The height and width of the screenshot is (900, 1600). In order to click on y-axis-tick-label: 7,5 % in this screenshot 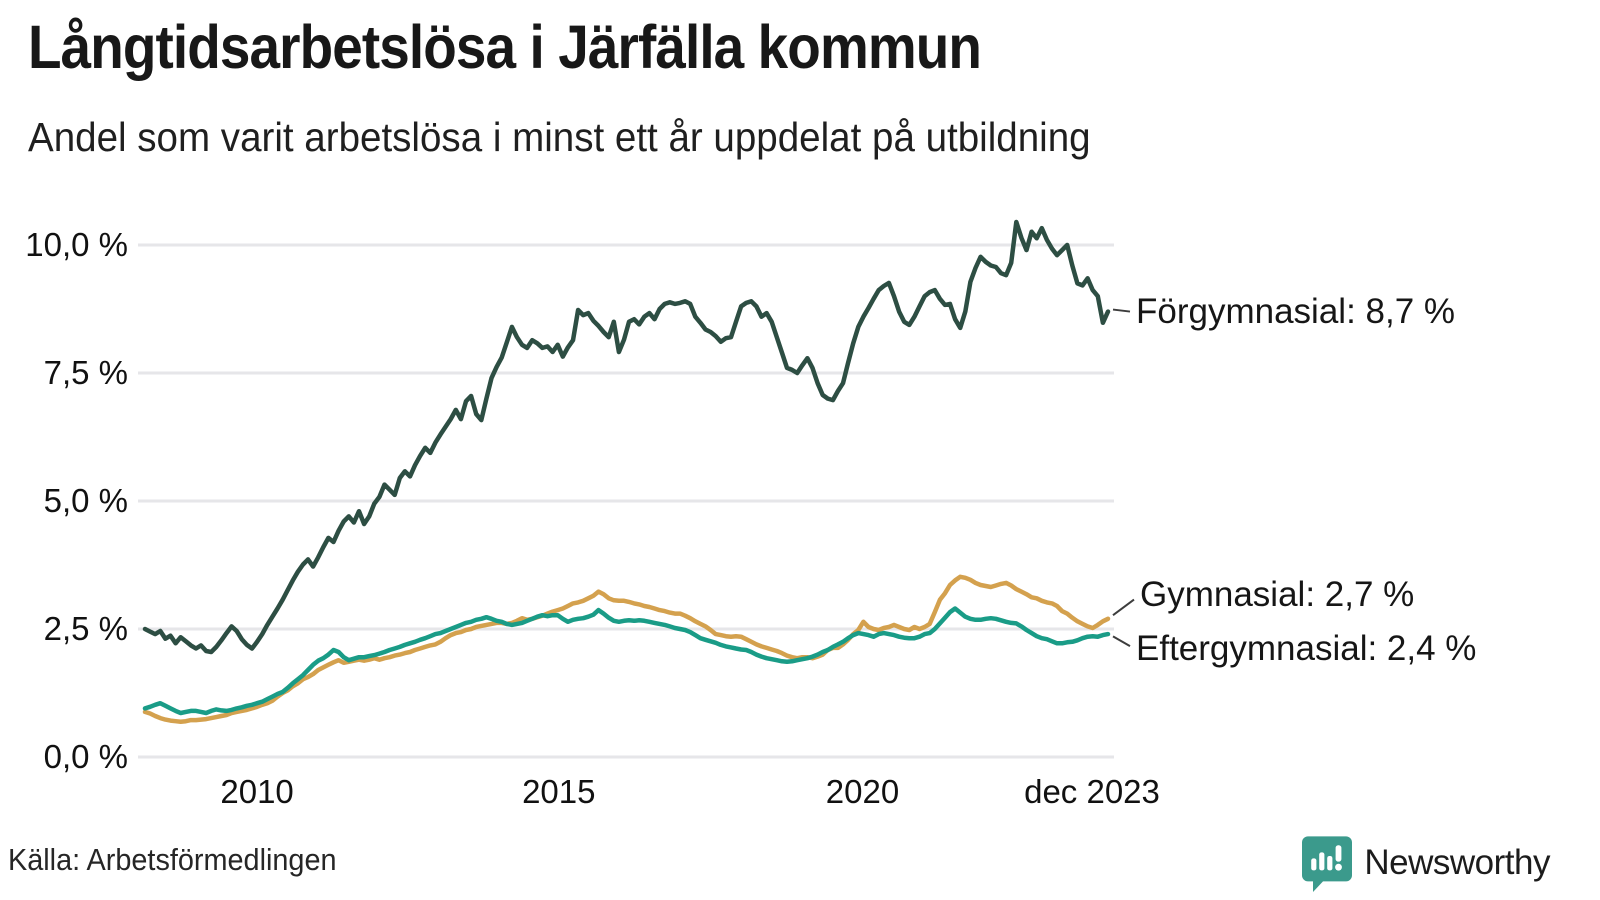, I will do `click(85, 372)`.